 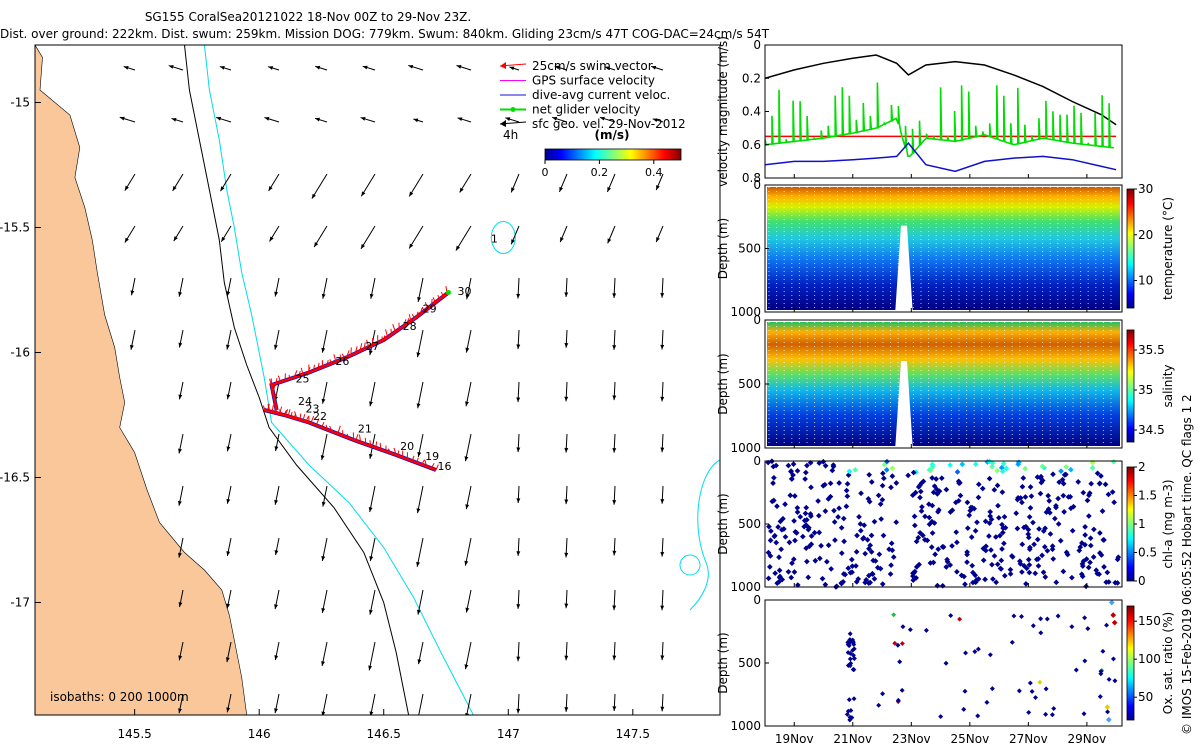 I want to click on legend-swatch-head, so click(x=503, y=65).